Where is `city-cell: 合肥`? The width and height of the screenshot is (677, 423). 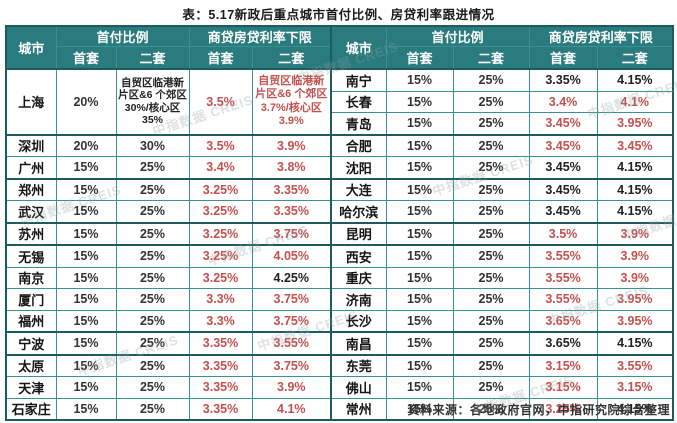
city-cell: 合肥 is located at coordinates (358, 145).